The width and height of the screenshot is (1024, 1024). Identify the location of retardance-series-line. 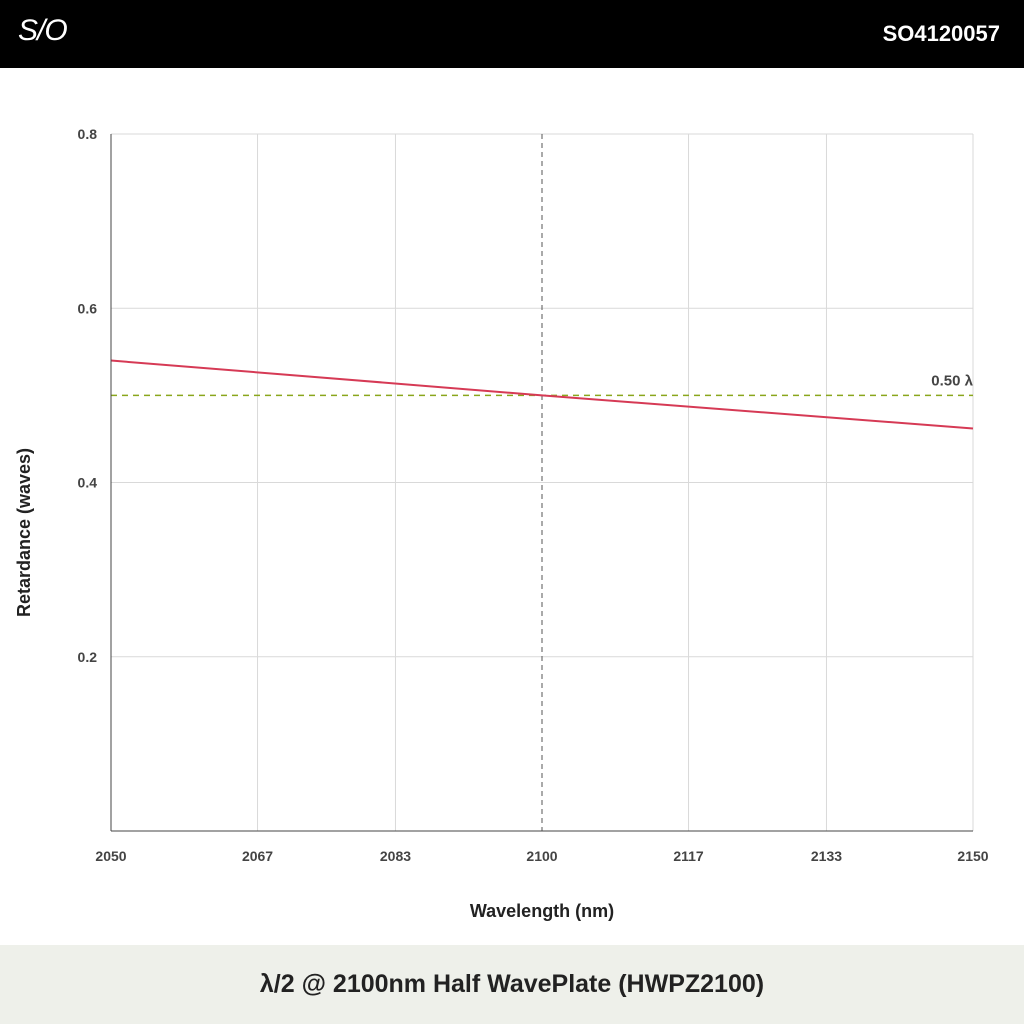
(542, 394).